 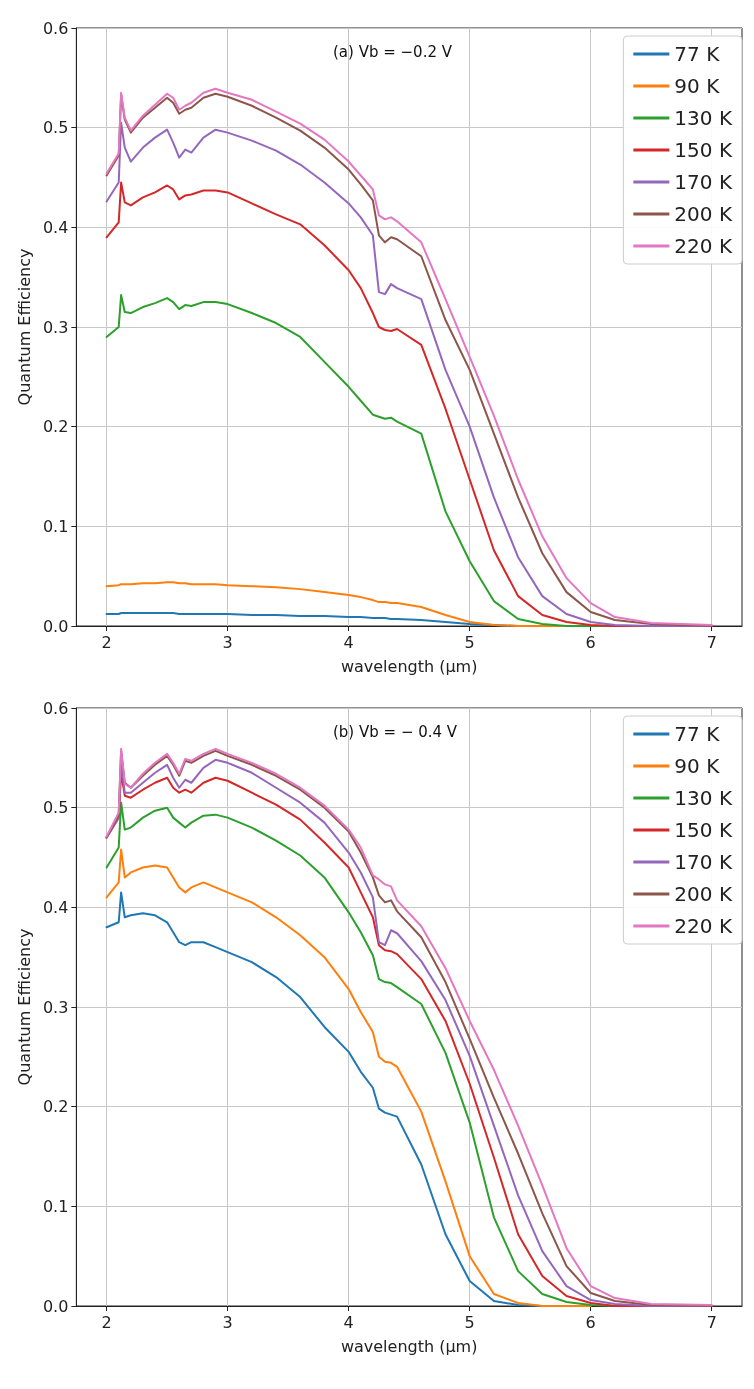 What do you see at coordinates (393, 51) in the screenshot?
I see `annotation: (a) Vb = −0.2 V` at bounding box center [393, 51].